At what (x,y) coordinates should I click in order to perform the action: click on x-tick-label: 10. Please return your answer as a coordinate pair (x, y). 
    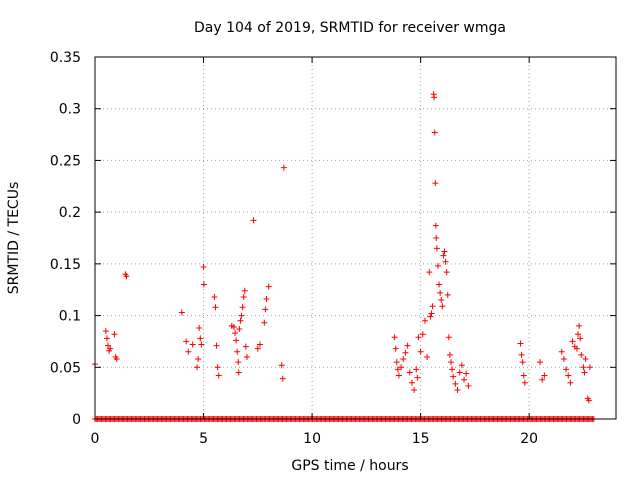
    Looking at the image, I should click on (312, 439).